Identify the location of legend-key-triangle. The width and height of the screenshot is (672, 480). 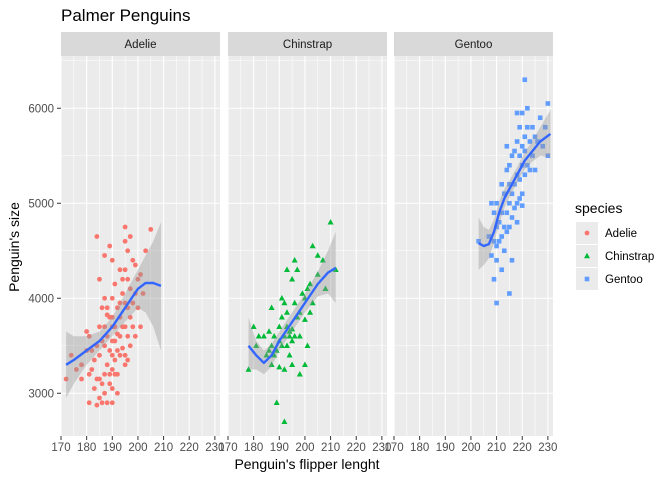
(587, 255).